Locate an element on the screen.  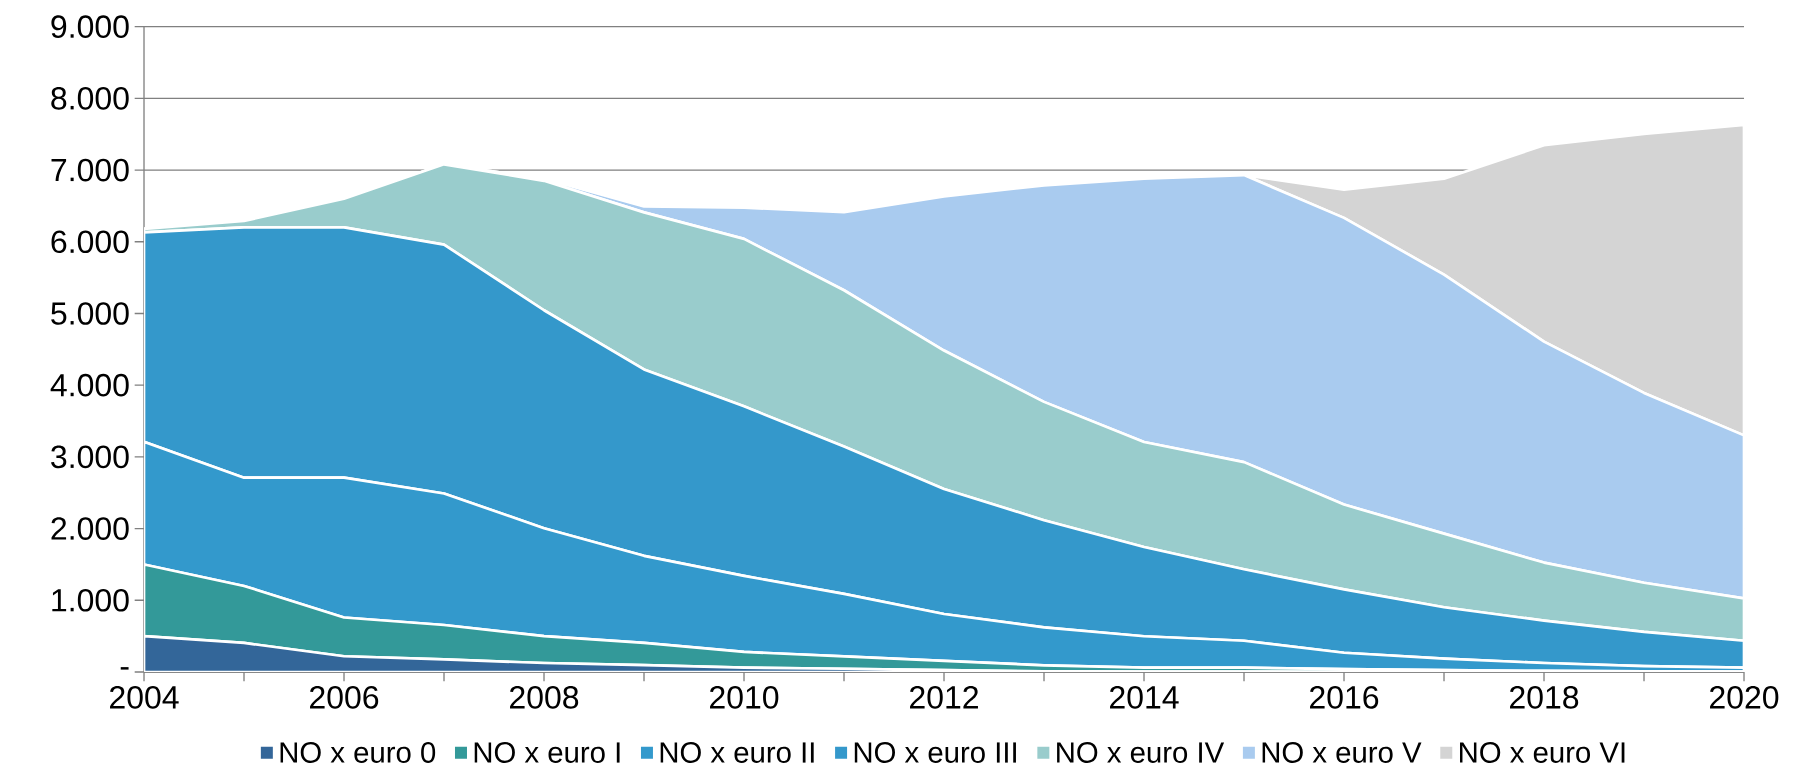
y-tick-label: - is located at coordinates (124, 668).